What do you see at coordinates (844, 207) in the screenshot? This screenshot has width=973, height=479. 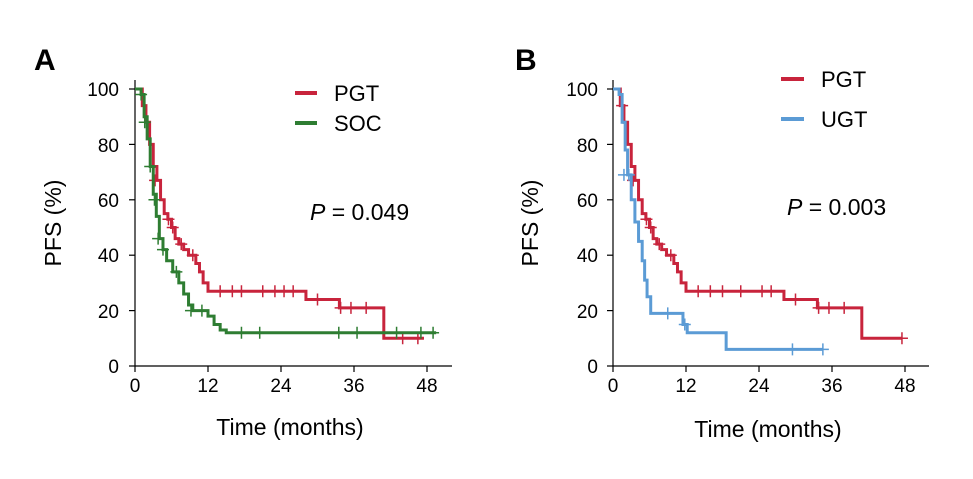 I see `p-value: = 0.003` at bounding box center [844, 207].